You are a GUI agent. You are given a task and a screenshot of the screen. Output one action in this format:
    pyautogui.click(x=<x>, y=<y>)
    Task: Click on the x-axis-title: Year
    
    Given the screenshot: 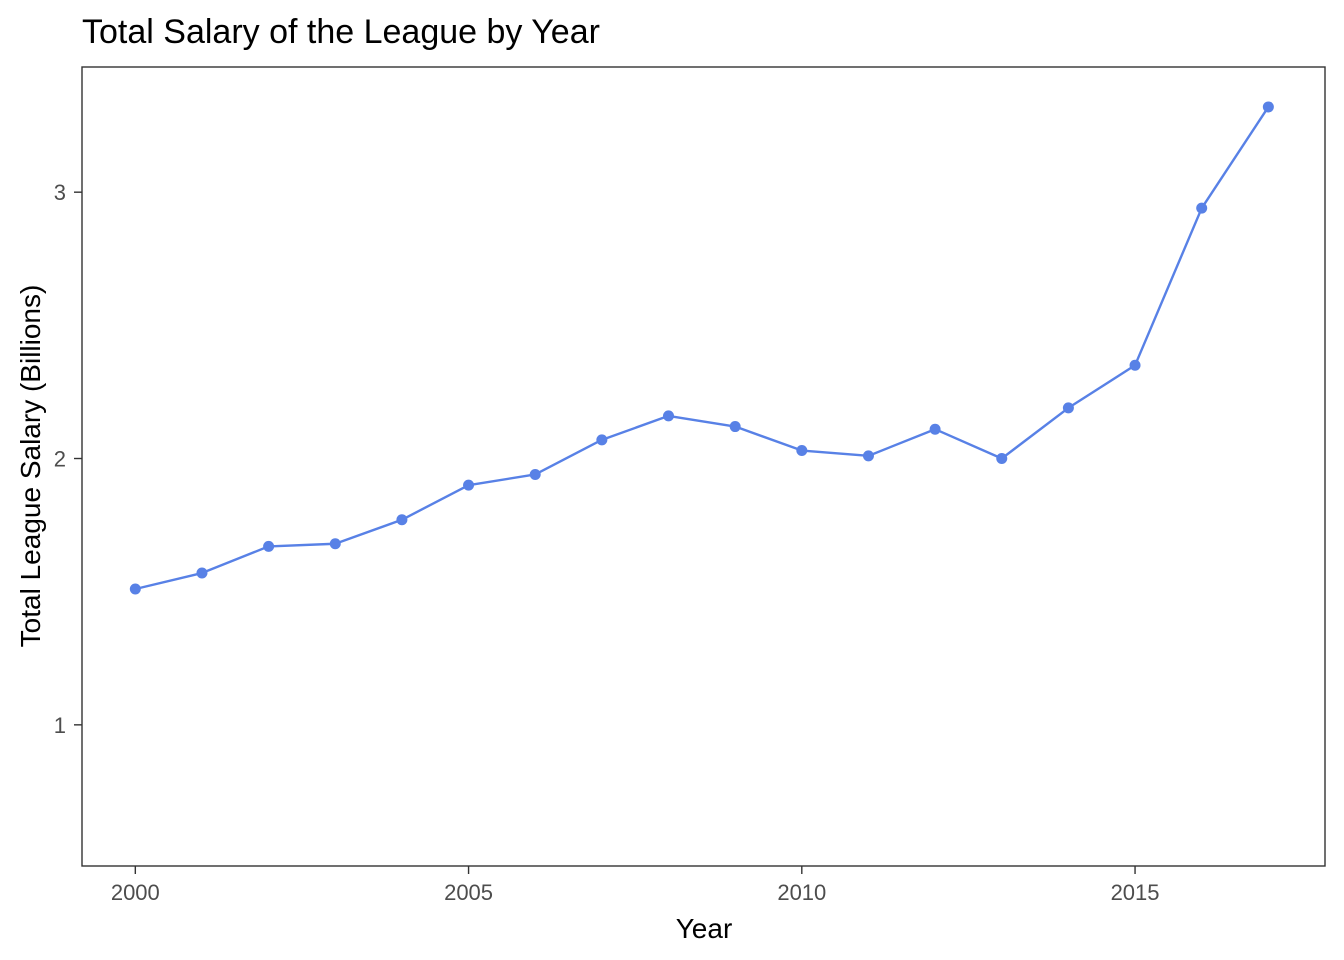 What is the action you would take?
    pyautogui.click(x=704, y=928)
    